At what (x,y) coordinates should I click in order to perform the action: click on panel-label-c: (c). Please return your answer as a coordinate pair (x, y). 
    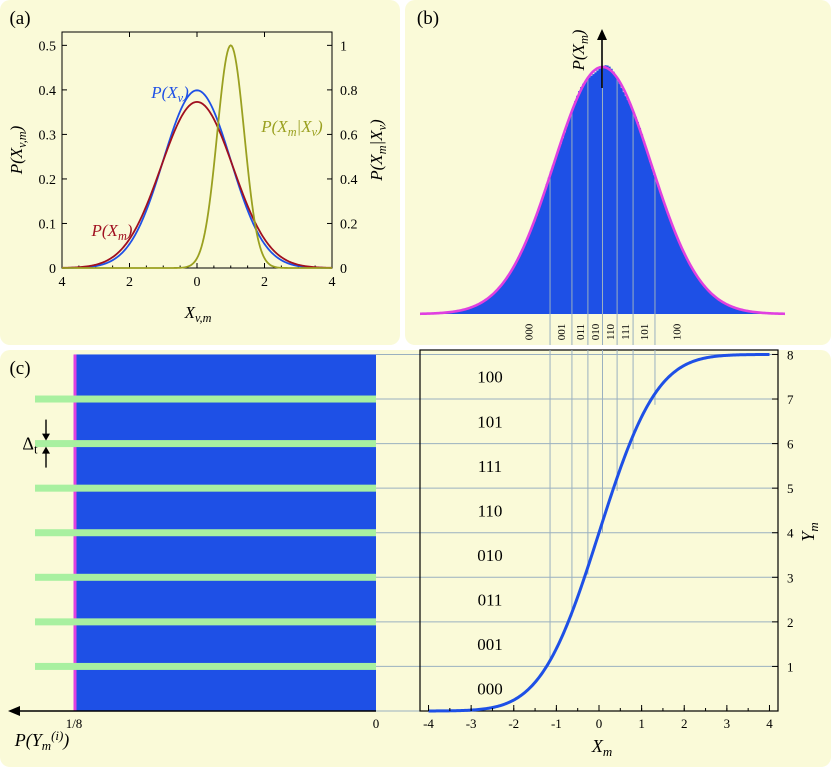
    Looking at the image, I should click on (19, 368).